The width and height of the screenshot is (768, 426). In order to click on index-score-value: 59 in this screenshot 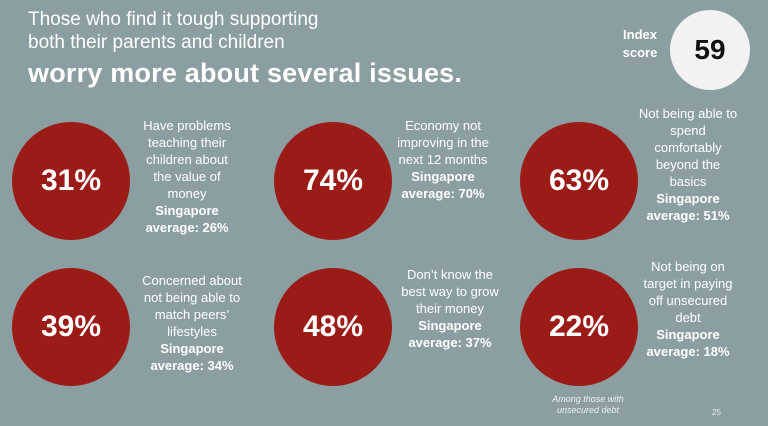, I will do `click(710, 50)`.